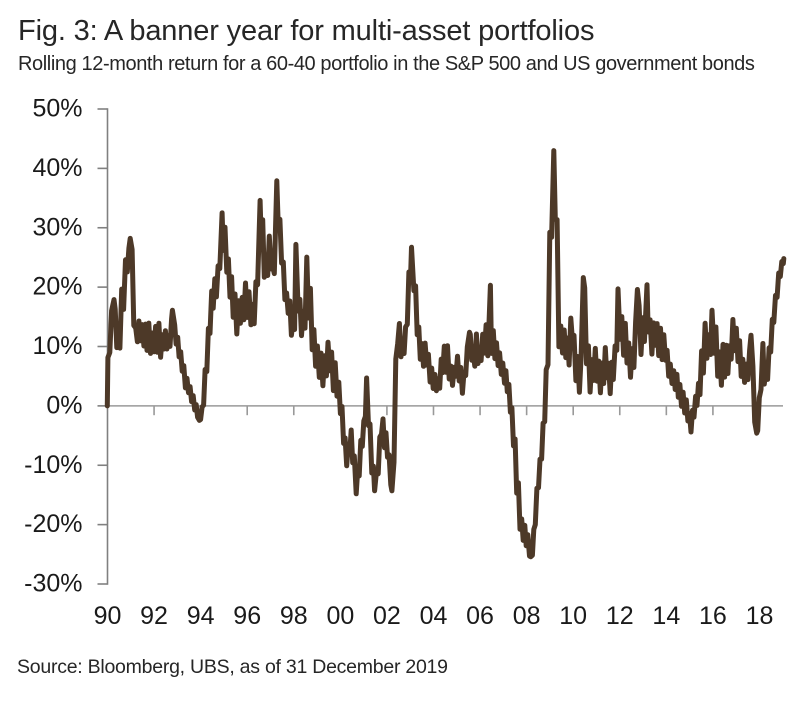 This screenshot has width=800, height=701. Describe the element at coordinates (713, 616) in the screenshot. I see `svg-text: 16` at that location.